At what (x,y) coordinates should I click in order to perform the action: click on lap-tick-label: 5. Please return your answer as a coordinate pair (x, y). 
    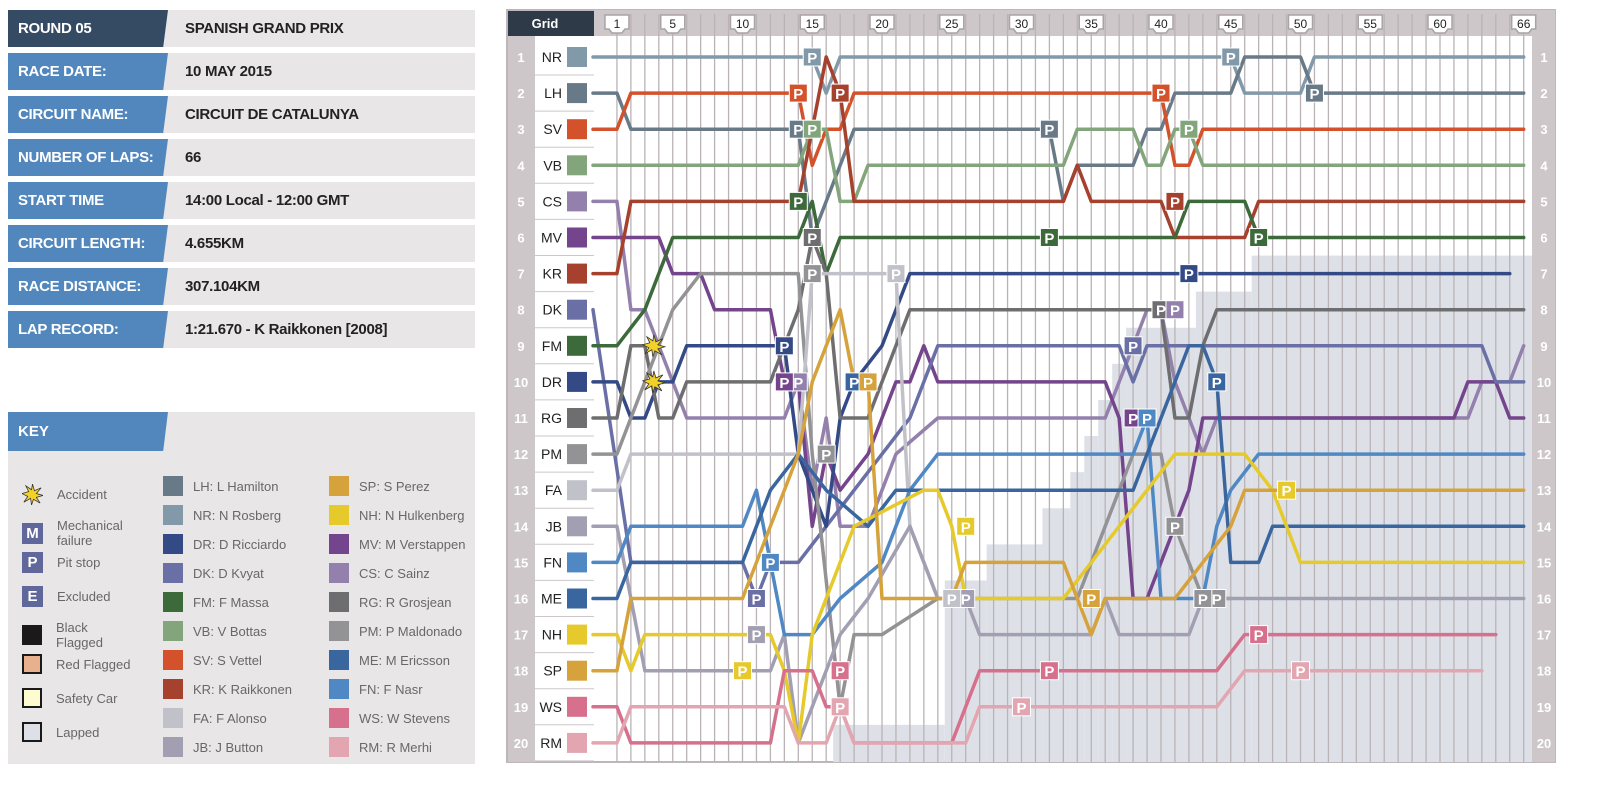
    Looking at the image, I should click on (672, 24).